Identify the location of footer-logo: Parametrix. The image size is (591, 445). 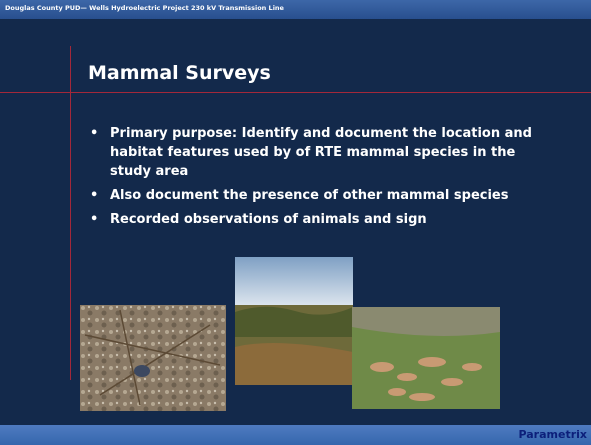
(552, 434).